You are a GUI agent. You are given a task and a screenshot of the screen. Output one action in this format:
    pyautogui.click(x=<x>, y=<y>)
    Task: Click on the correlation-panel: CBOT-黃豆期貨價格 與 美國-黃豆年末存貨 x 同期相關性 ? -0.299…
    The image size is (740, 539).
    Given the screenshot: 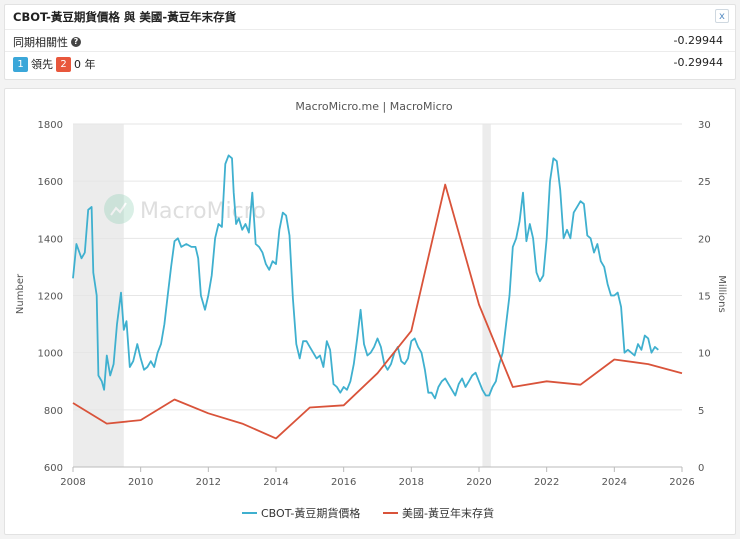 What is the action you would take?
    pyautogui.click(x=370, y=42)
    